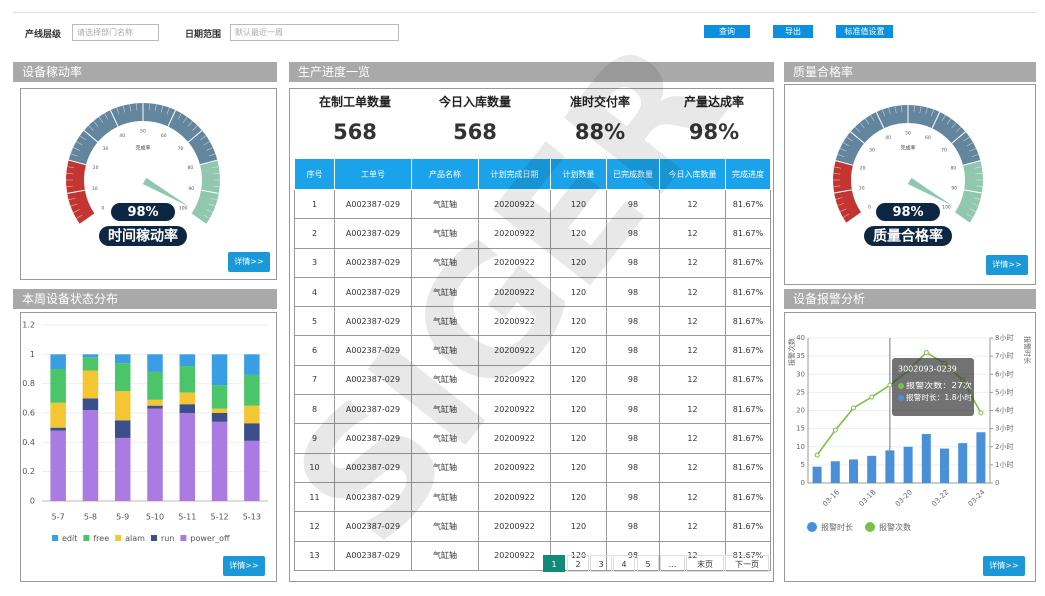  Describe the element at coordinates (143, 212) in the screenshot. I see `value-pill` at that location.